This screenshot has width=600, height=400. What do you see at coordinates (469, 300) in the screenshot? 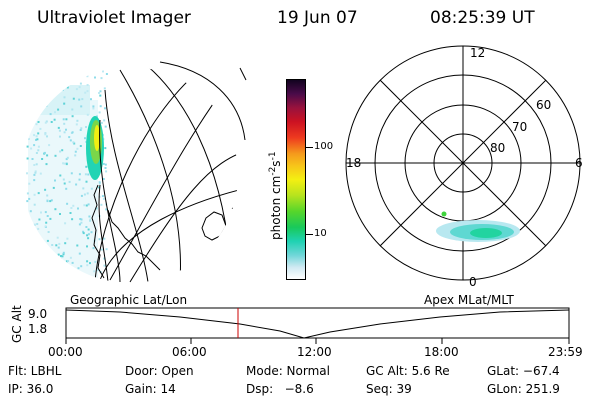
I see `timeline-right-title: Apex MLat/MLT` at bounding box center [469, 300].